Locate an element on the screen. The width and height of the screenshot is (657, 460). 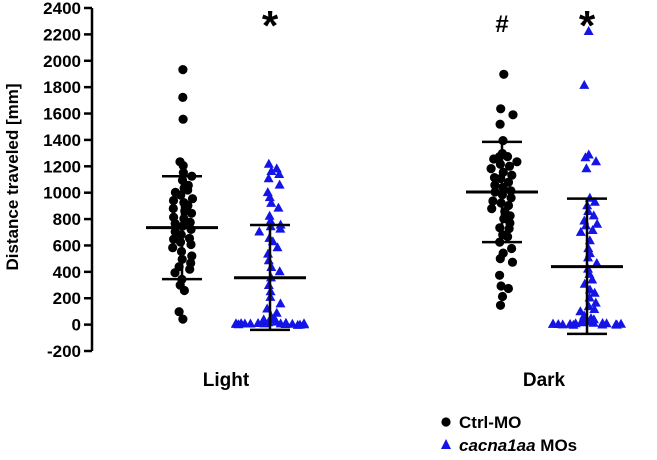
category-labels: Light Dark is located at coordinates (384, 380).